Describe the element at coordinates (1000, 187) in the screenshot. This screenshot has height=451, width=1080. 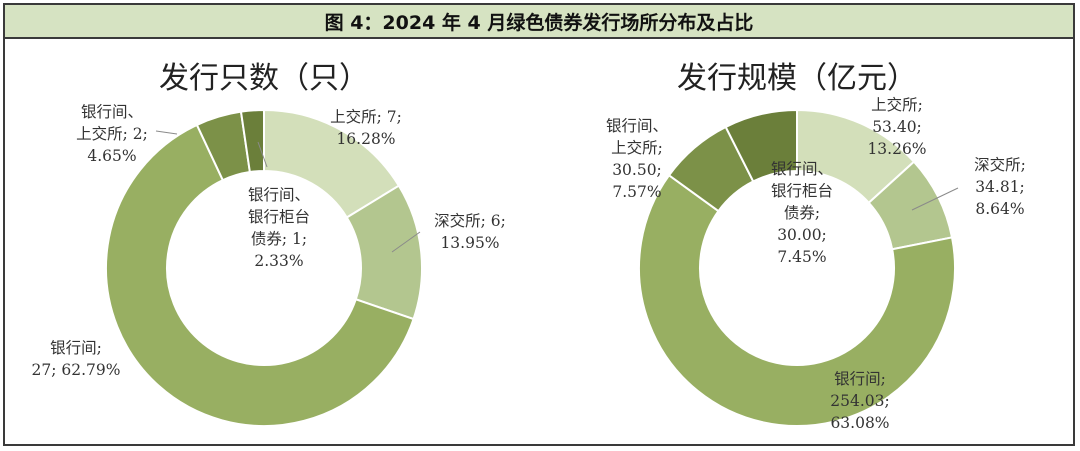
I see `data-label: 深交所; 34.81; 8.64%` at that location.